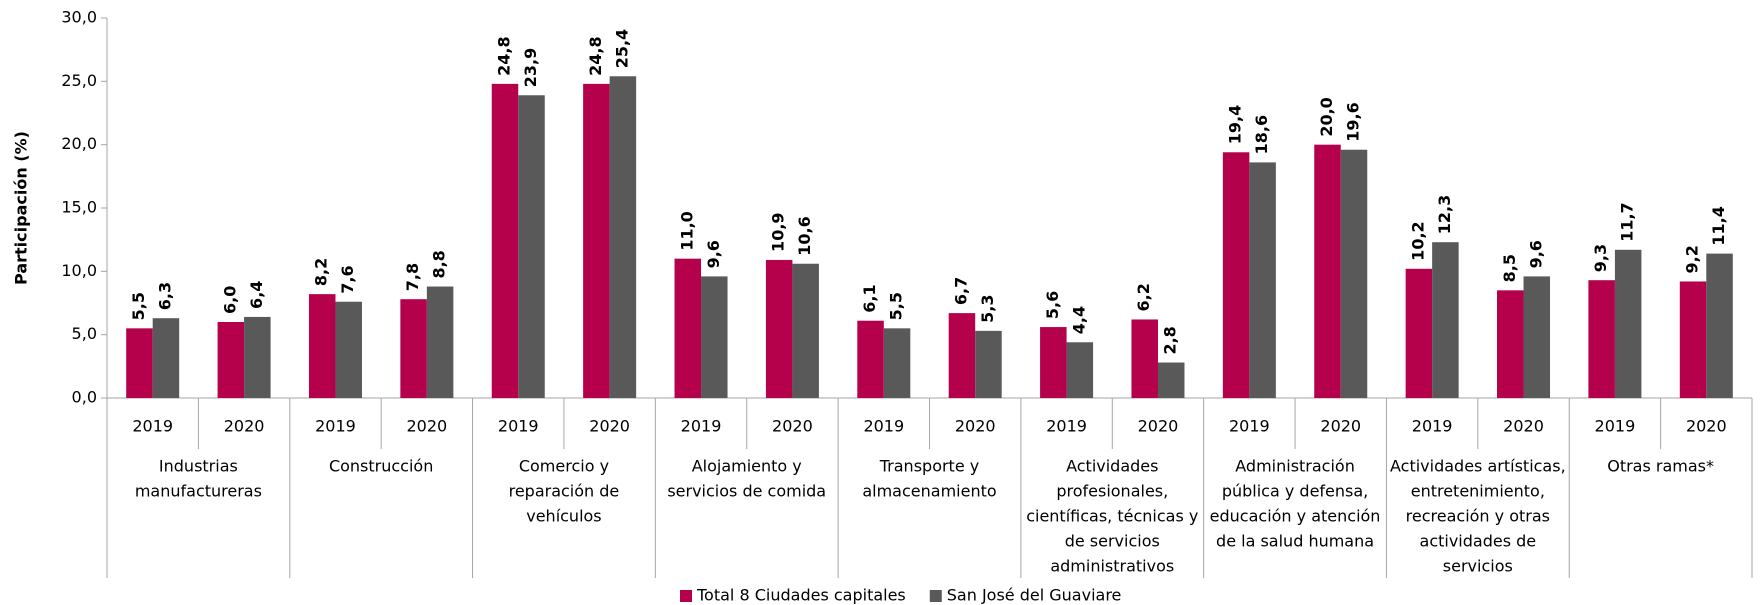 Image resolution: width=1760 pixels, height=605 pixels. What do you see at coordinates (530, 67) in the screenshot?
I see `value-label: 23,9` at bounding box center [530, 67].